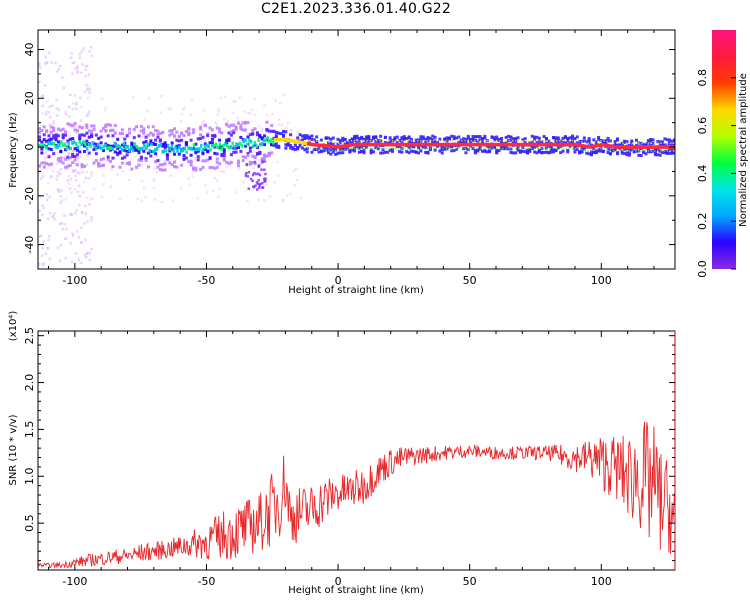 This screenshot has width=750, height=600. What do you see at coordinates (356, 290) in the screenshot?
I see `spectrogram-x-label: Height of straight line (km)` at bounding box center [356, 290].